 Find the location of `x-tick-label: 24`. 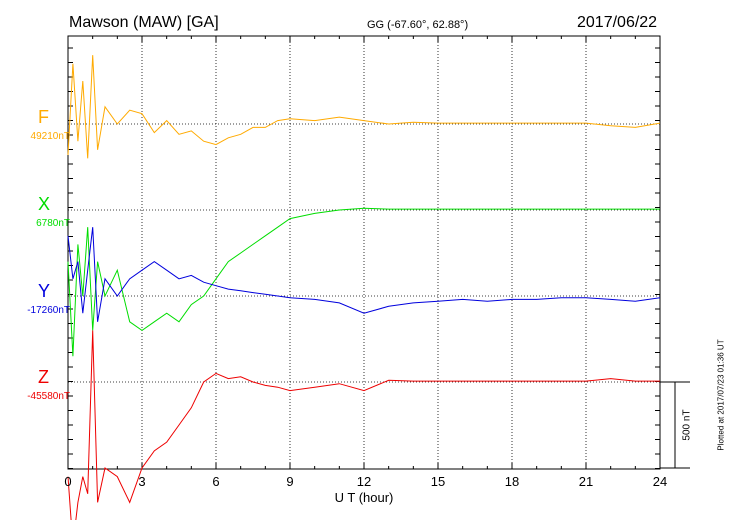

x-tick-label: 24 is located at coordinates (660, 481).